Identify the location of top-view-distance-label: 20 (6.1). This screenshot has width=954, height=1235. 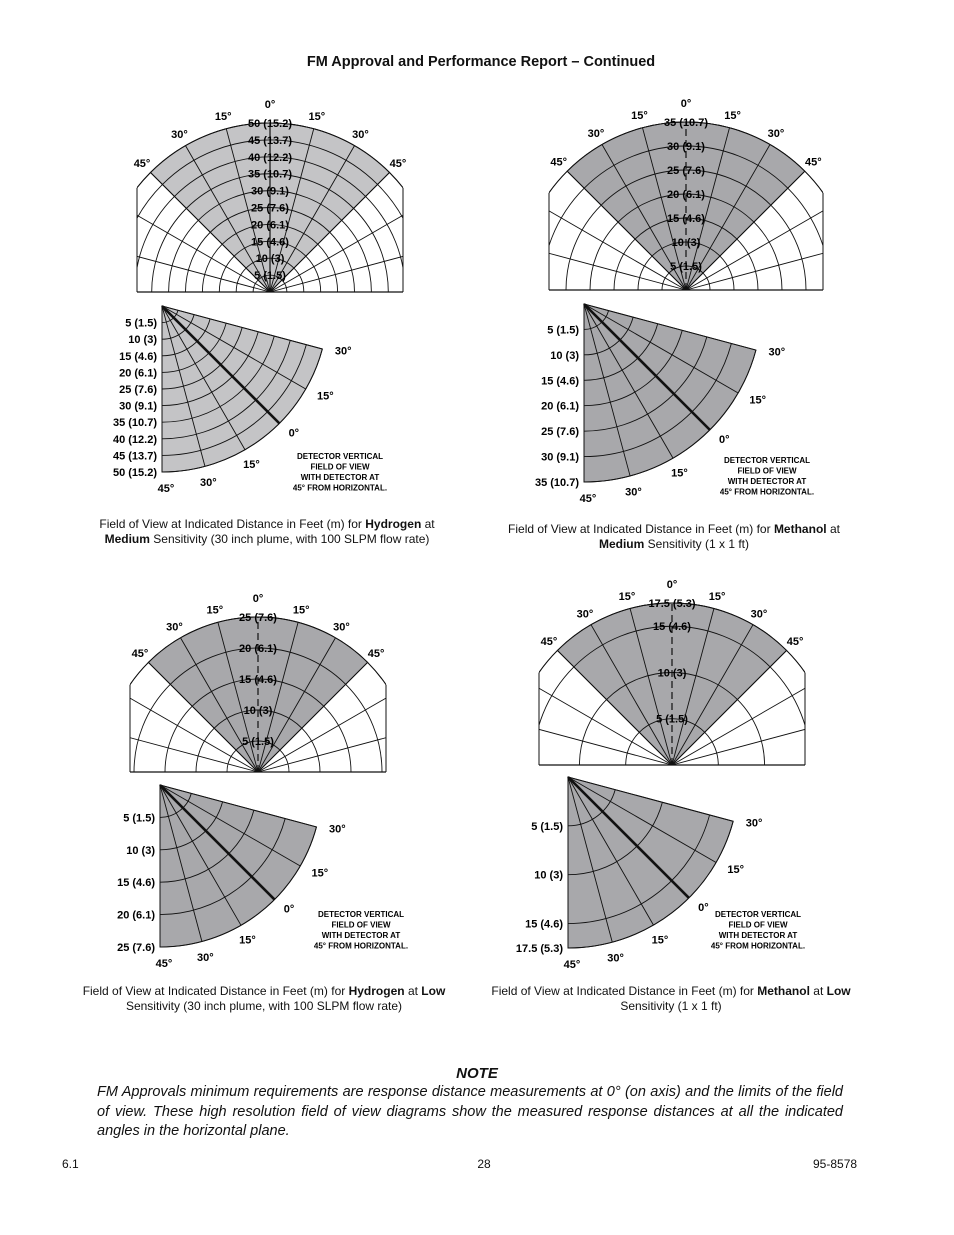
(270, 225).